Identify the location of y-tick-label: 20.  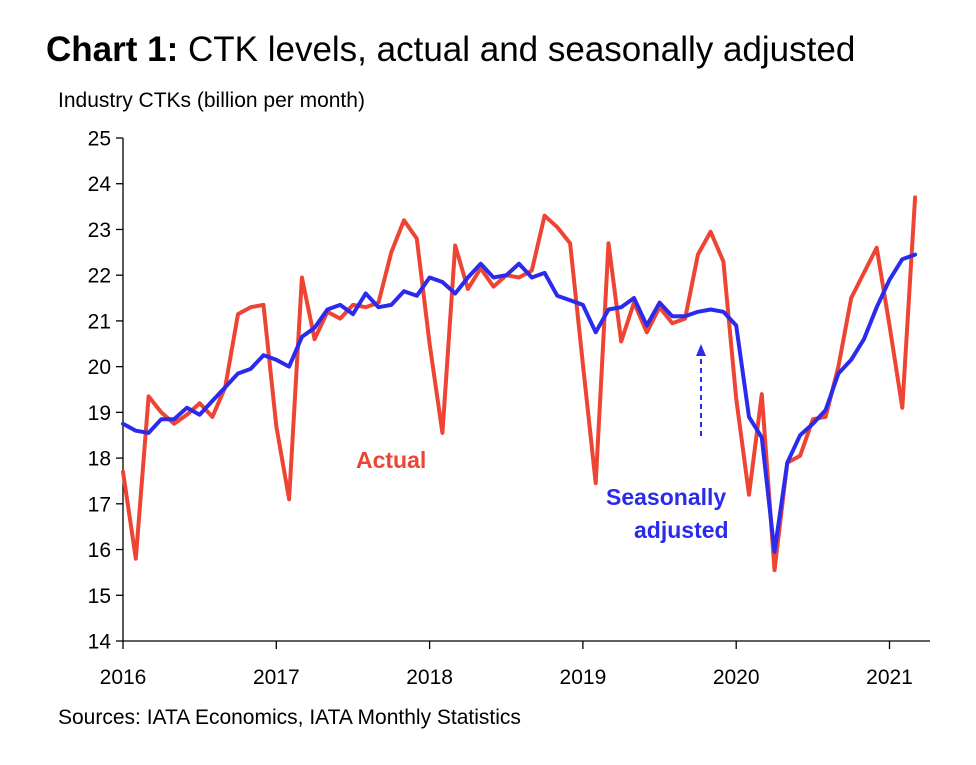
(99, 367).